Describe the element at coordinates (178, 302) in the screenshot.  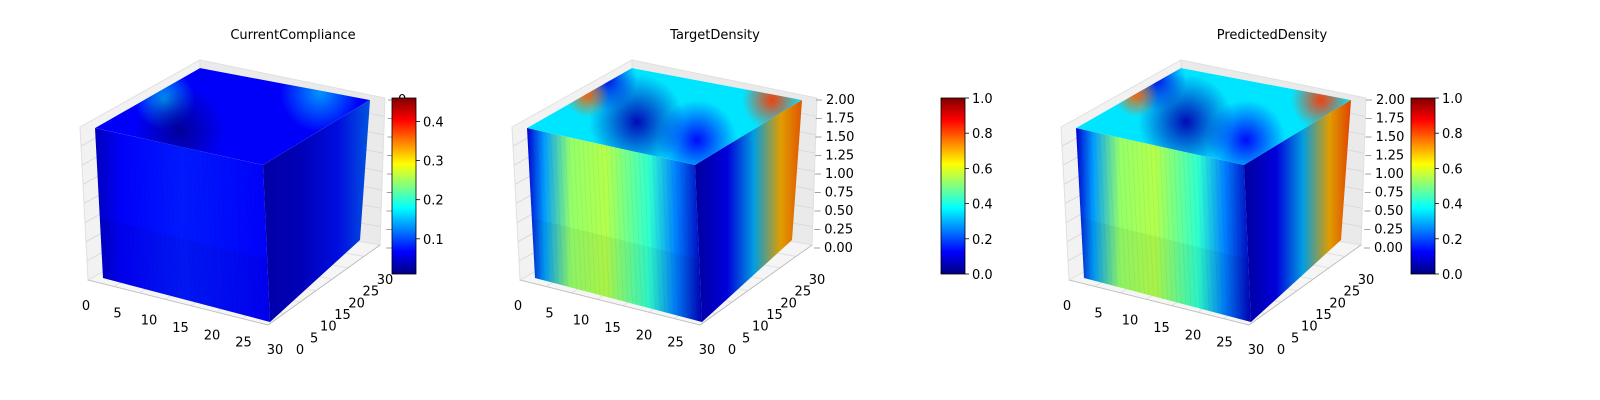
I see `x-axis-line` at that location.